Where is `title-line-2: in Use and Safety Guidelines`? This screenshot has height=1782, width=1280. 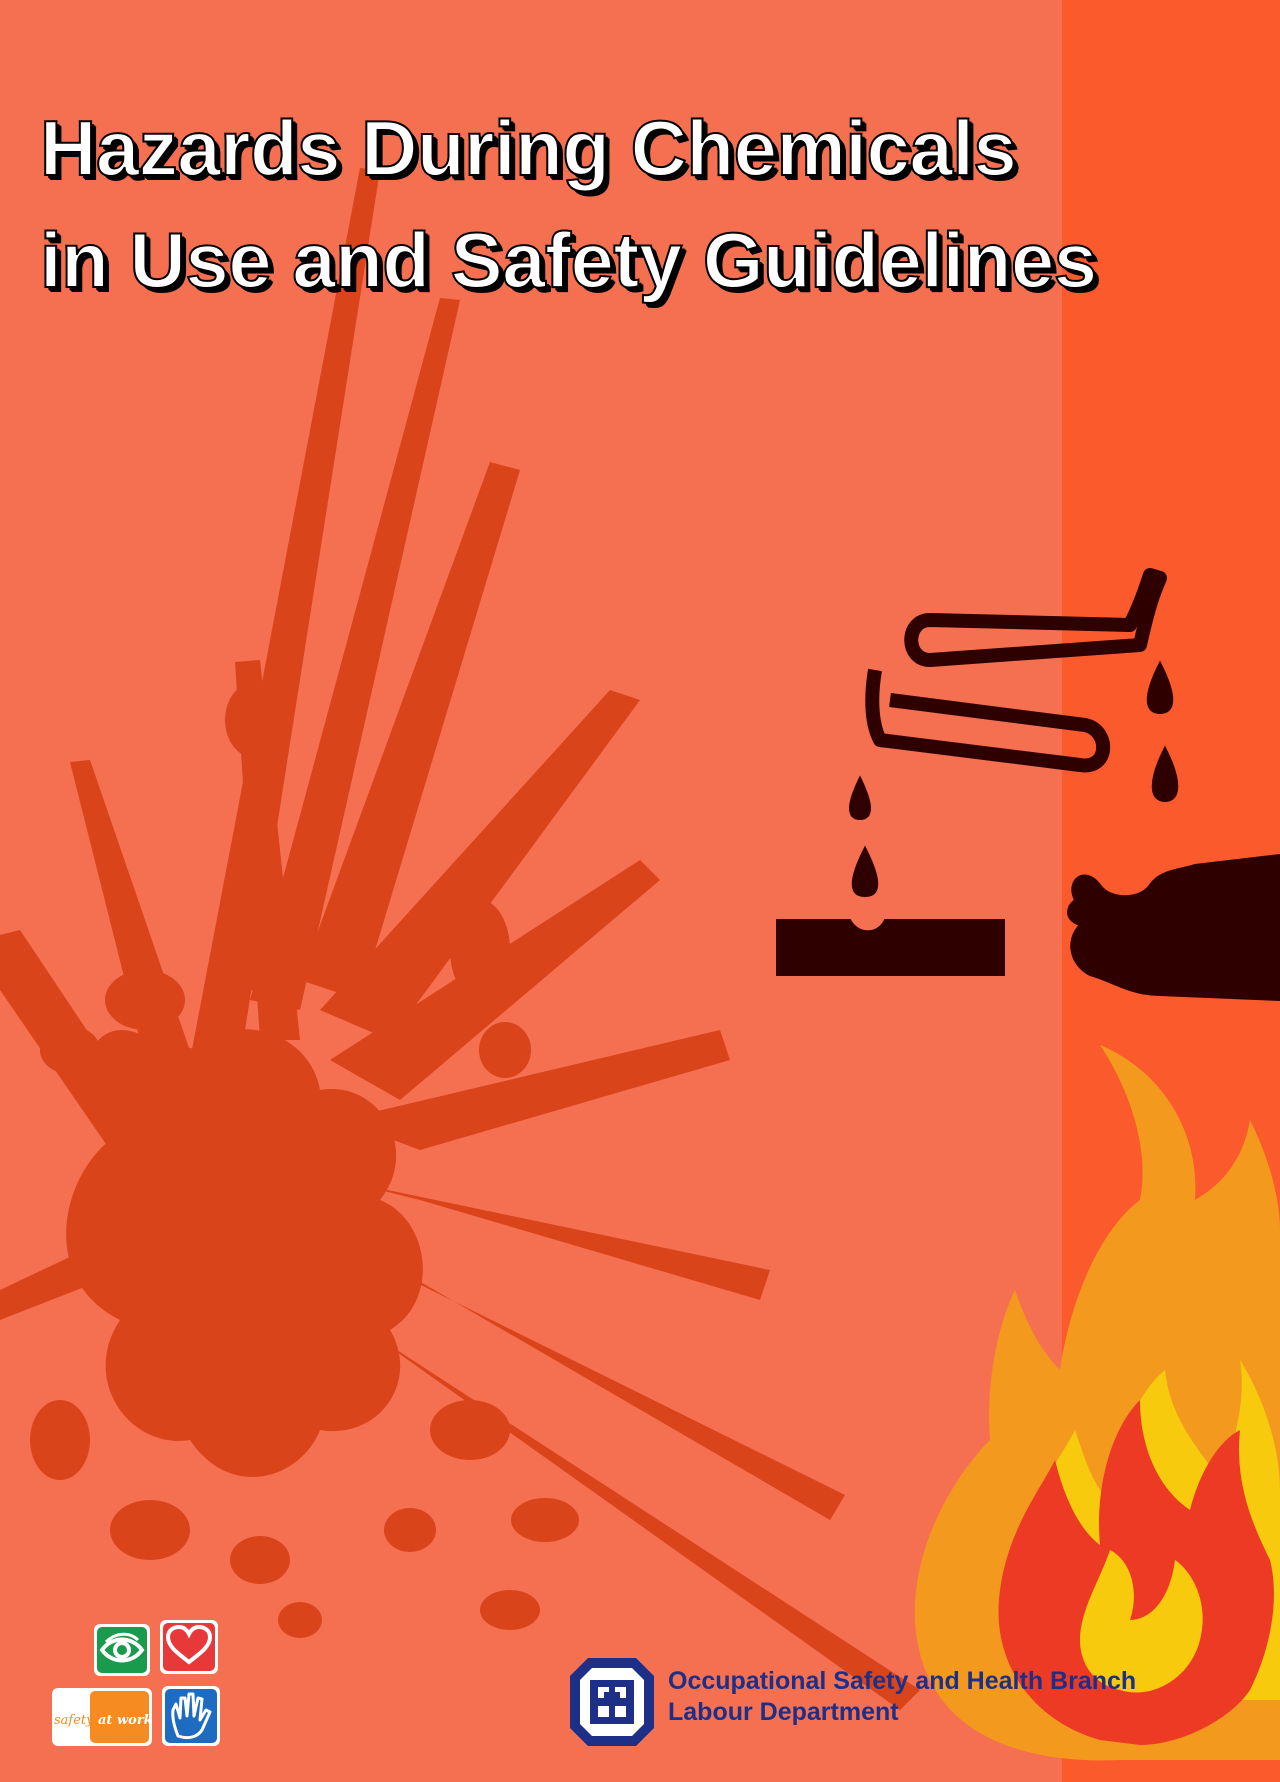 title-line-2: in Use and Safety Guidelines is located at coordinates (568, 260).